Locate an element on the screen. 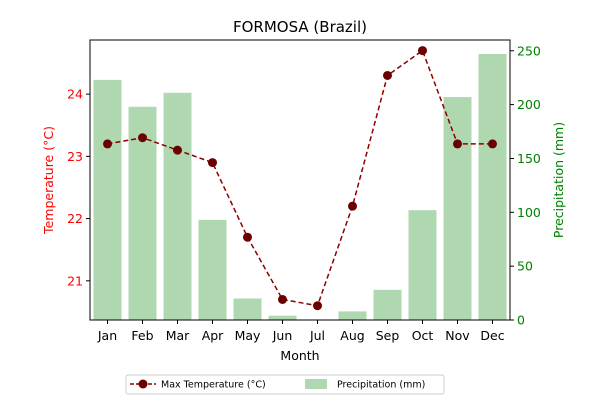 The height and width of the screenshot is (404, 600). left-tick-label: 24 is located at coordinates (75, 94).